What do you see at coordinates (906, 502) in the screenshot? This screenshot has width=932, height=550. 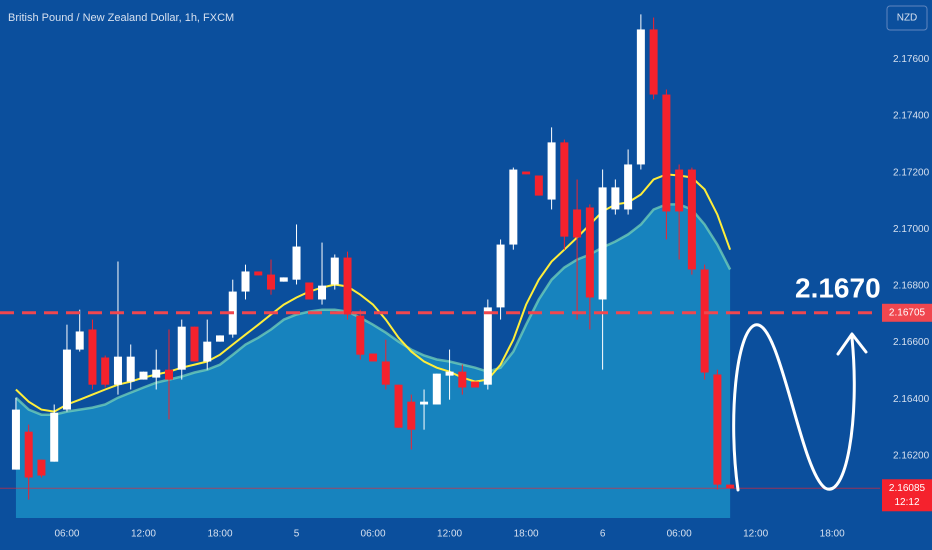 I see `countdown-label: 12:12` at bounding box center [906, 502].